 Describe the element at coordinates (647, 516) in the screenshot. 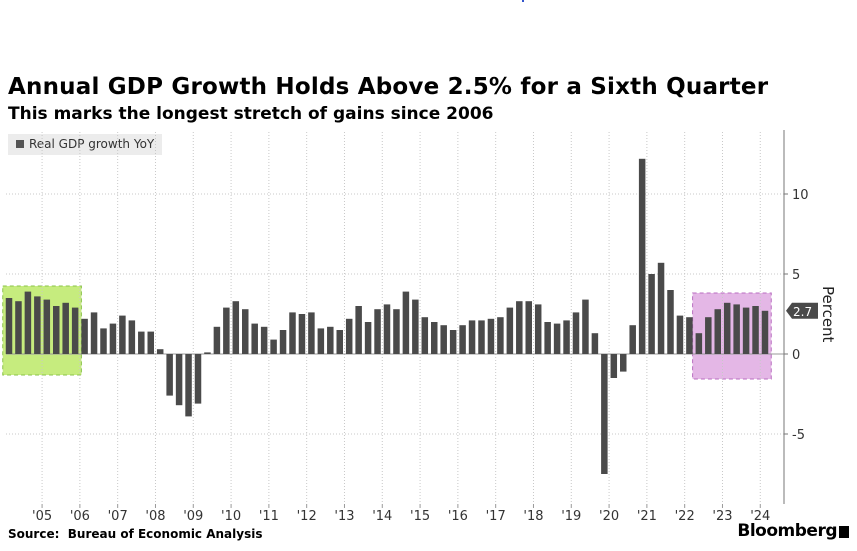

I see `x-tick-label: '21` at that location.